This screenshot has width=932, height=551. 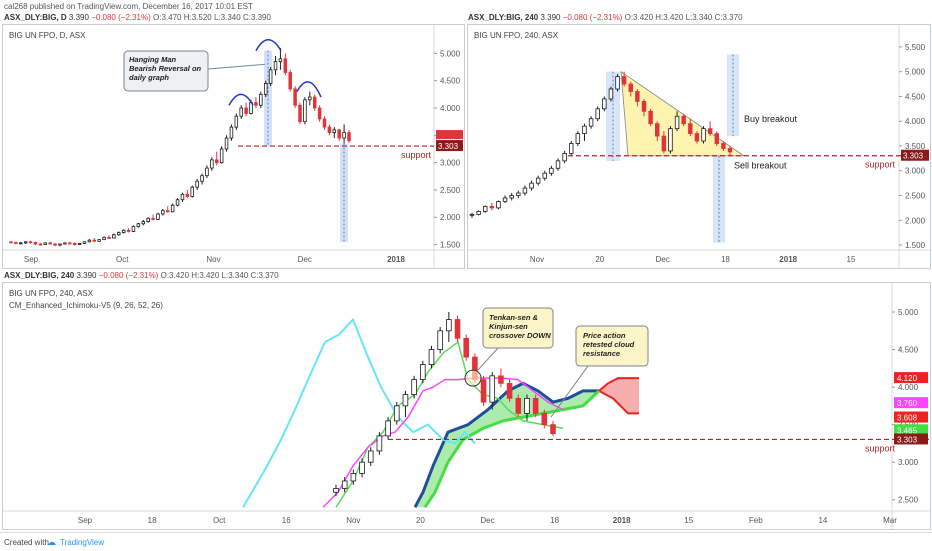 I want to click on right-close: C:3.370, so click(x=728, y=17).